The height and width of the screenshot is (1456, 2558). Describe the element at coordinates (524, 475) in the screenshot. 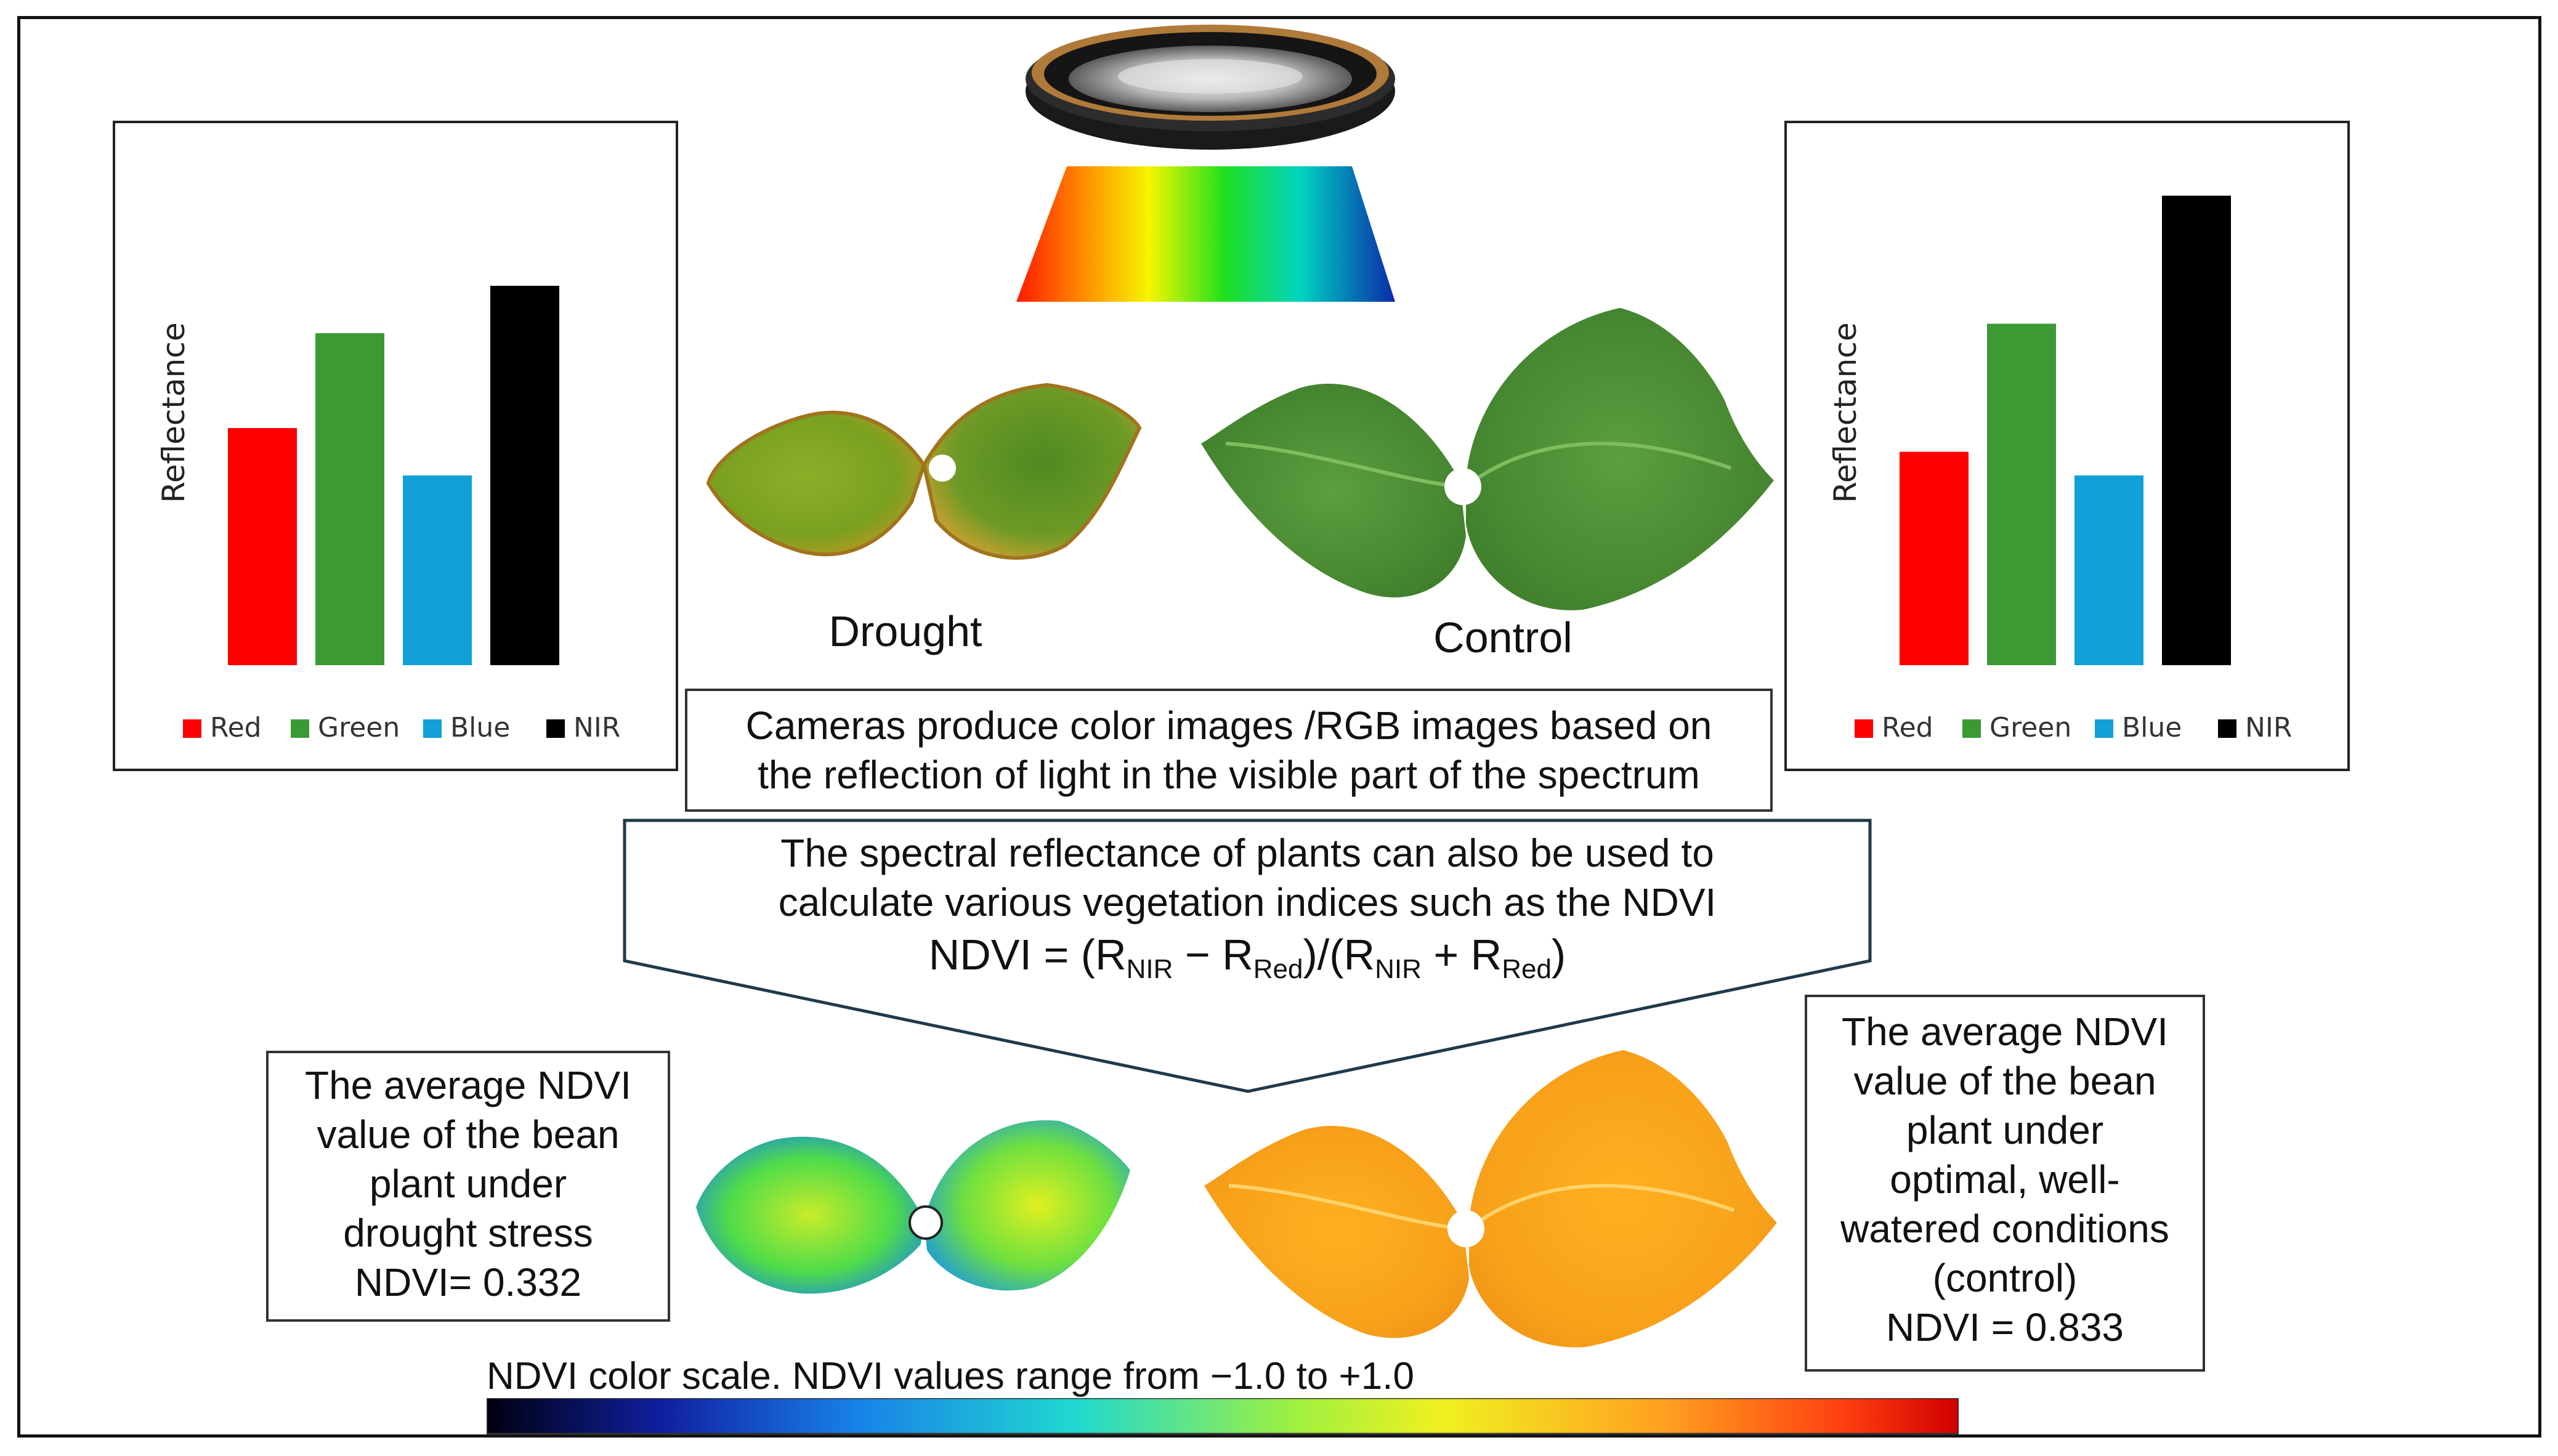

I see `left-chart-bar-nir` at that location.